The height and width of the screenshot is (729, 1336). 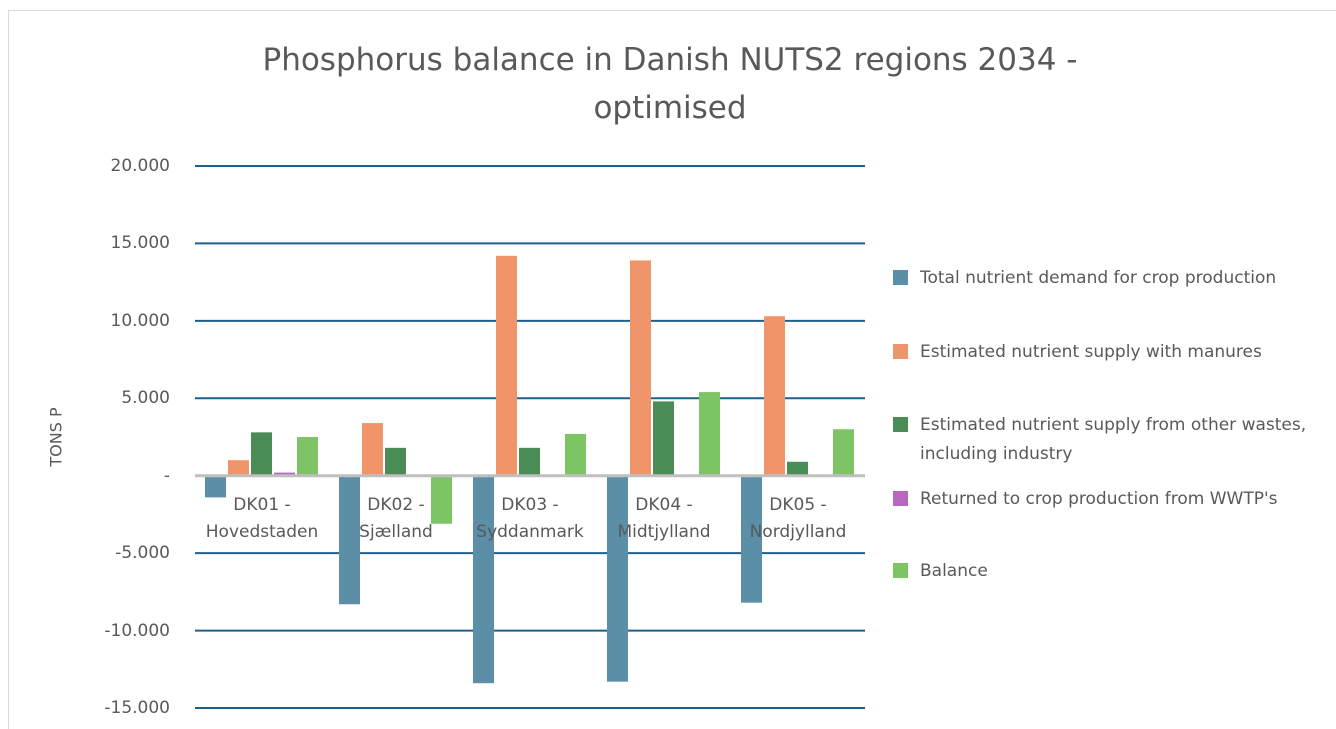 I want to click on x-tick-label: DK05 - Nordjylland, so click(x=798, y=518).